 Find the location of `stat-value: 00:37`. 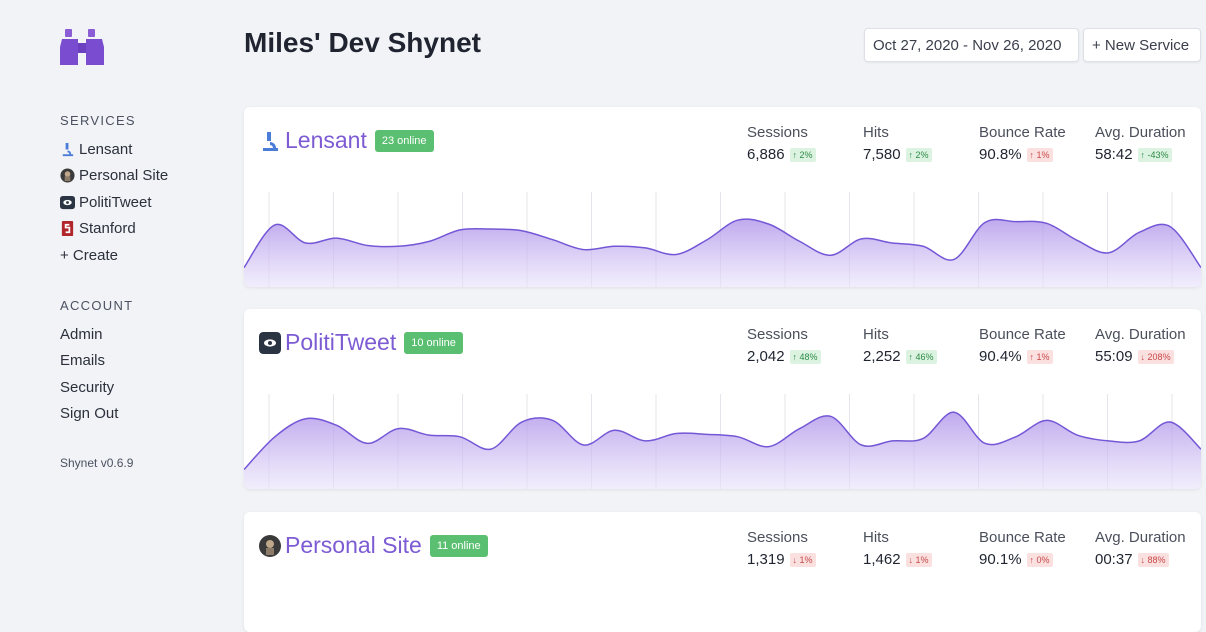

stat-value: 00:37 is located at coordinates (1114, 559).